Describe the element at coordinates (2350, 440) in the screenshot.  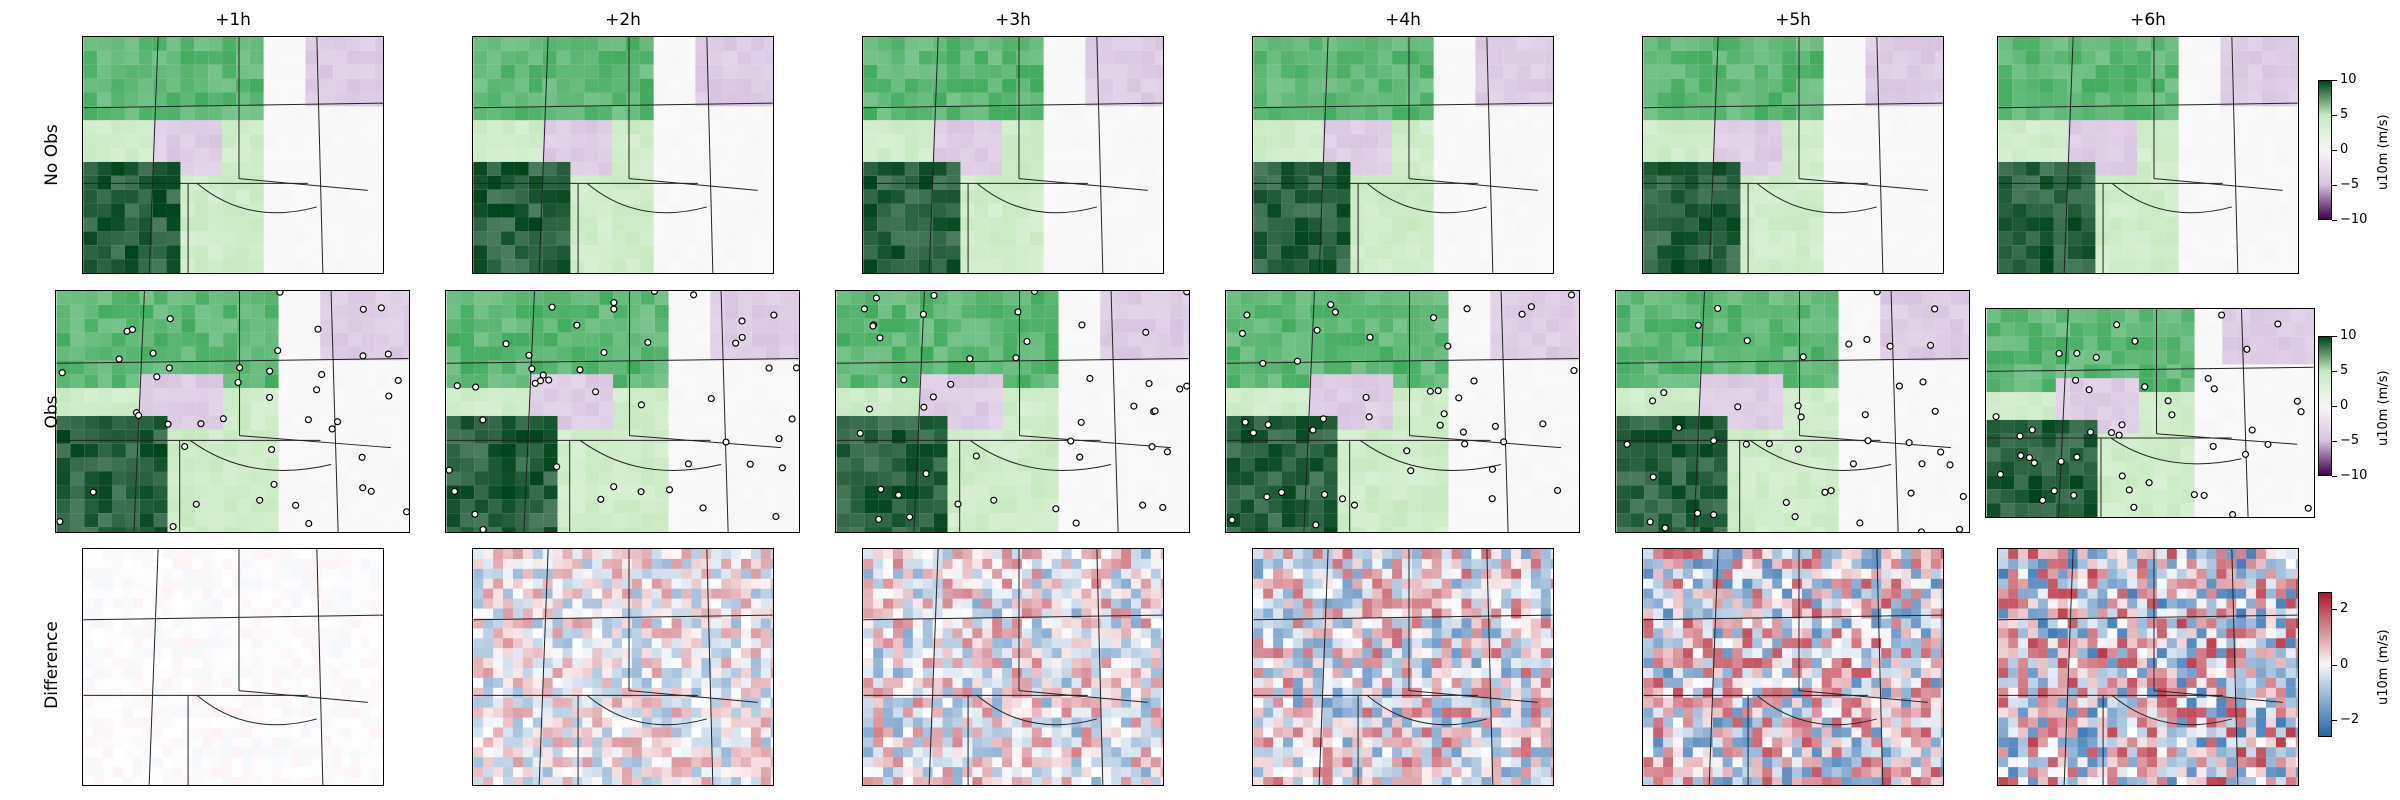
I see `colorbar-tick-label: −5` at that location.